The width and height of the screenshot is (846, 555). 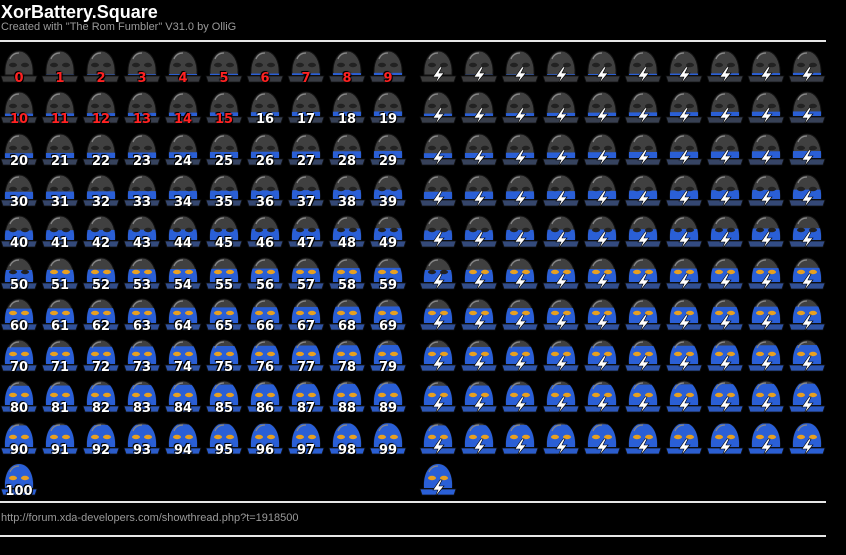 I want to click on battery-level-cell: 89, so click(x=388, y=395).